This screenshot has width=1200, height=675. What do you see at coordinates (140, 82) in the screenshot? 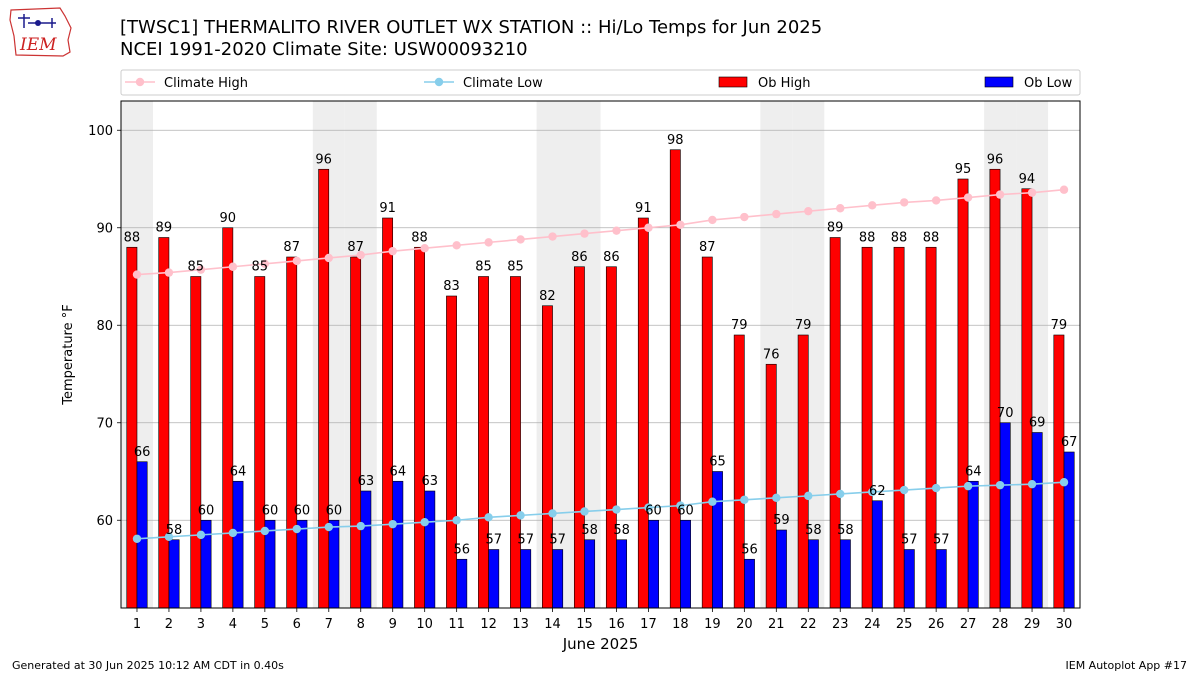
I see `legend-swatch-marker` at bounding box center [140, 82].